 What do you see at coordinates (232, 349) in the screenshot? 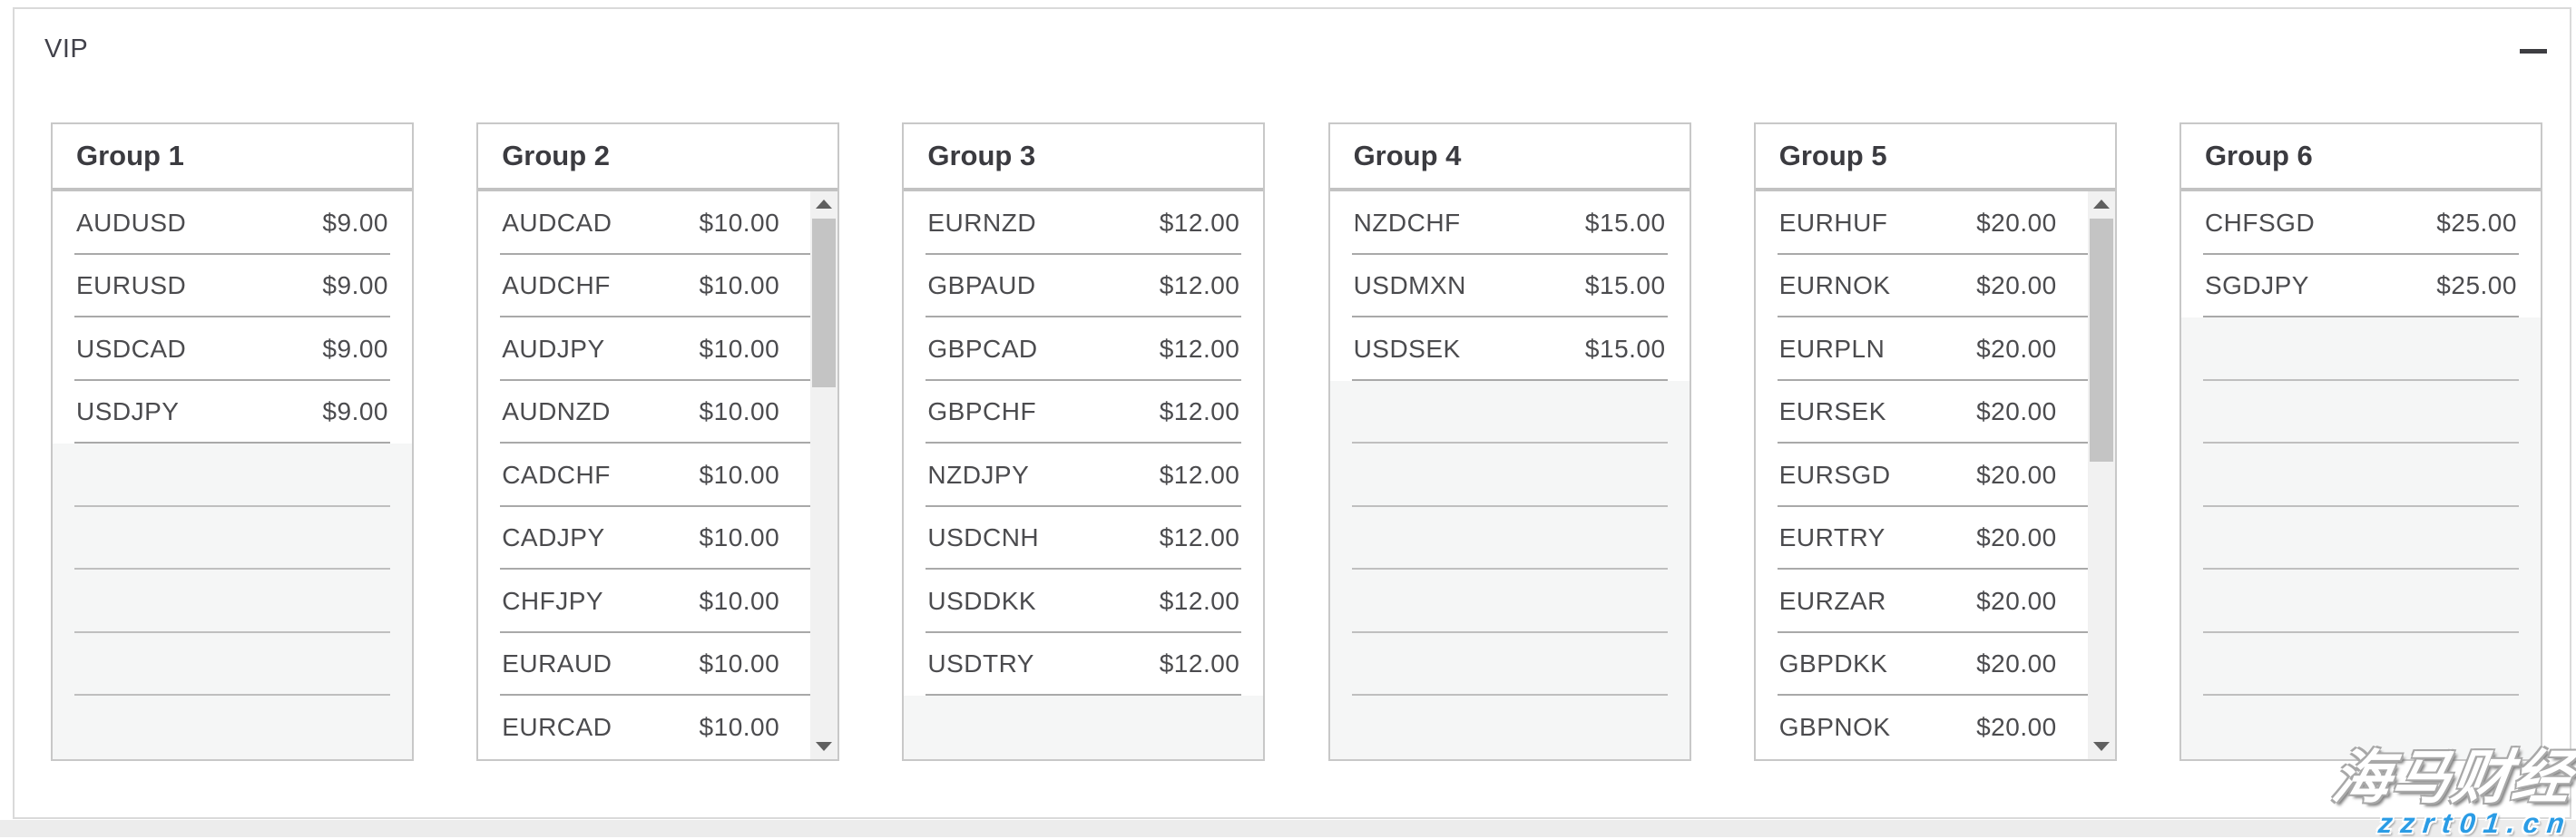
I see `pair-row: USDCAD $9.00` at bounding box center [232, 349].